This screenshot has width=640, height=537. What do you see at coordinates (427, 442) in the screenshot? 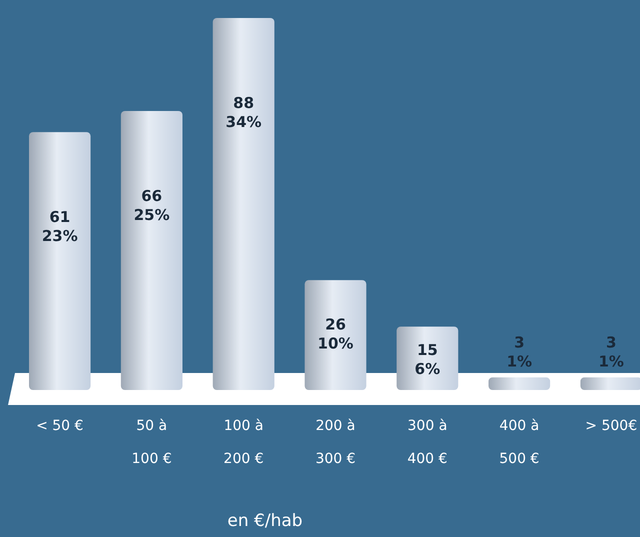
I see `category-label: 300 à 400 €` at bounding box center [427, 442].